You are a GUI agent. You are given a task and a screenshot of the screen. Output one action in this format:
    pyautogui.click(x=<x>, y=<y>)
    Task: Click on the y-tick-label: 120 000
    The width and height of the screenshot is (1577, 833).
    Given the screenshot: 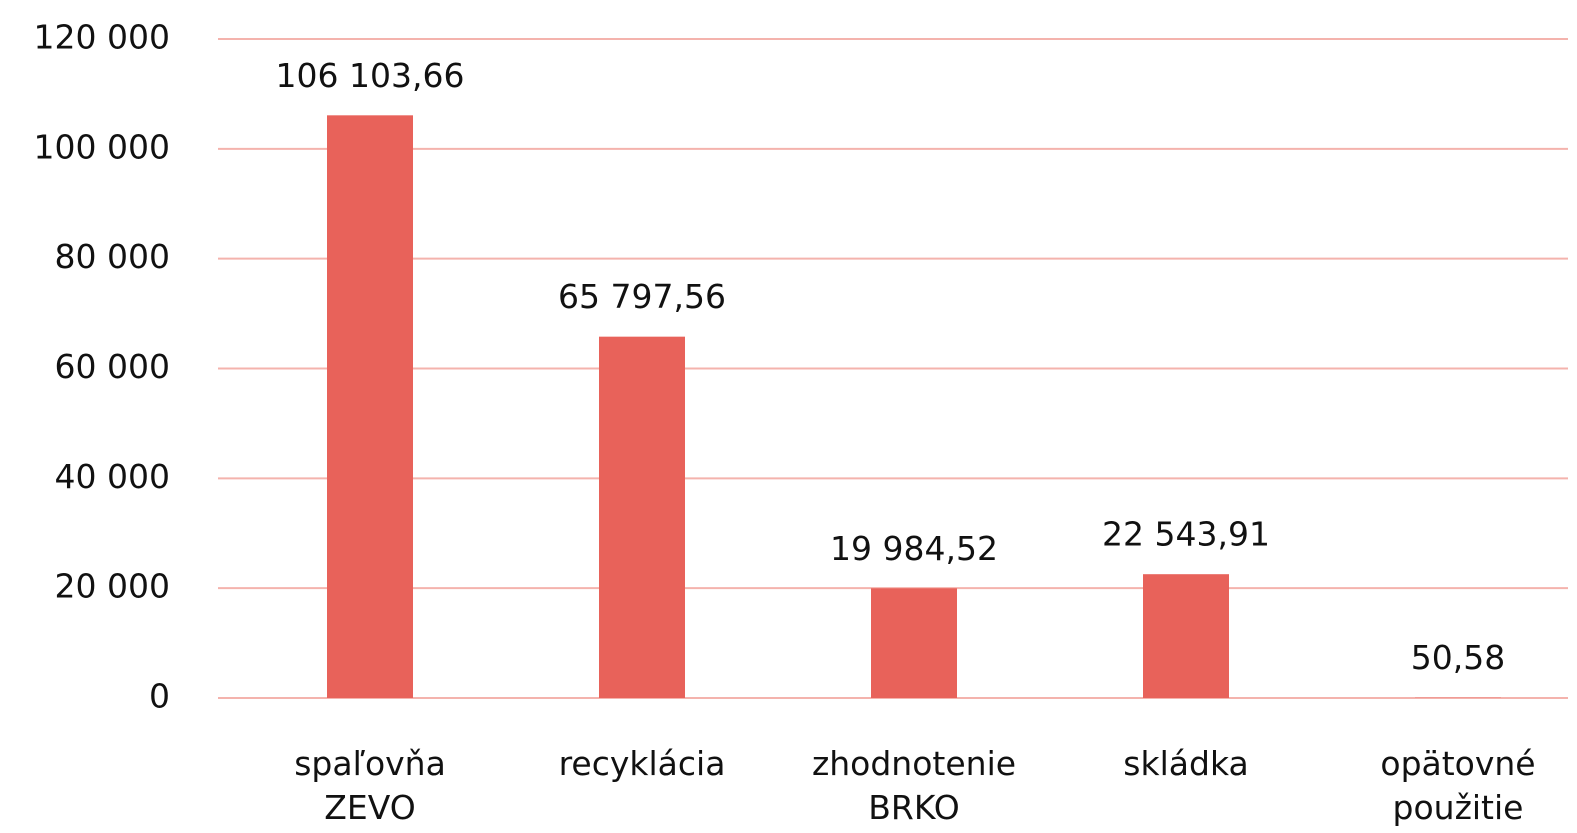 What is the action you would take?
    pyautogui.click(x=102, y=37)
    